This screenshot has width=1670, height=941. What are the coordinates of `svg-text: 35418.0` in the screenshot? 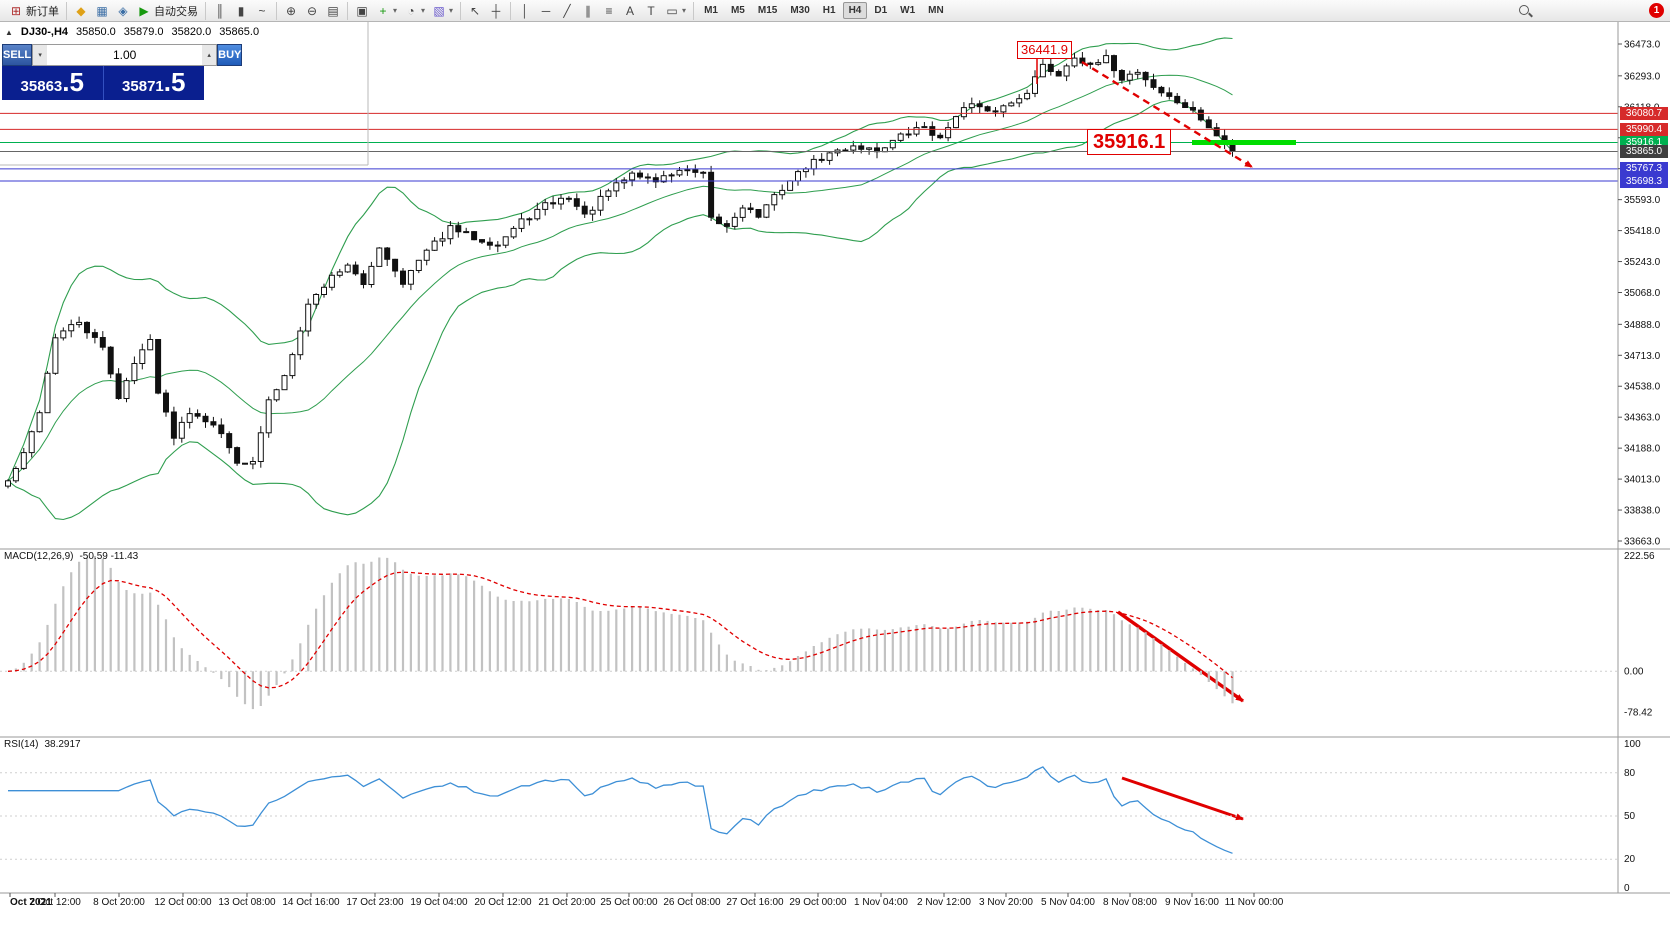 It's located at (1642, 231).